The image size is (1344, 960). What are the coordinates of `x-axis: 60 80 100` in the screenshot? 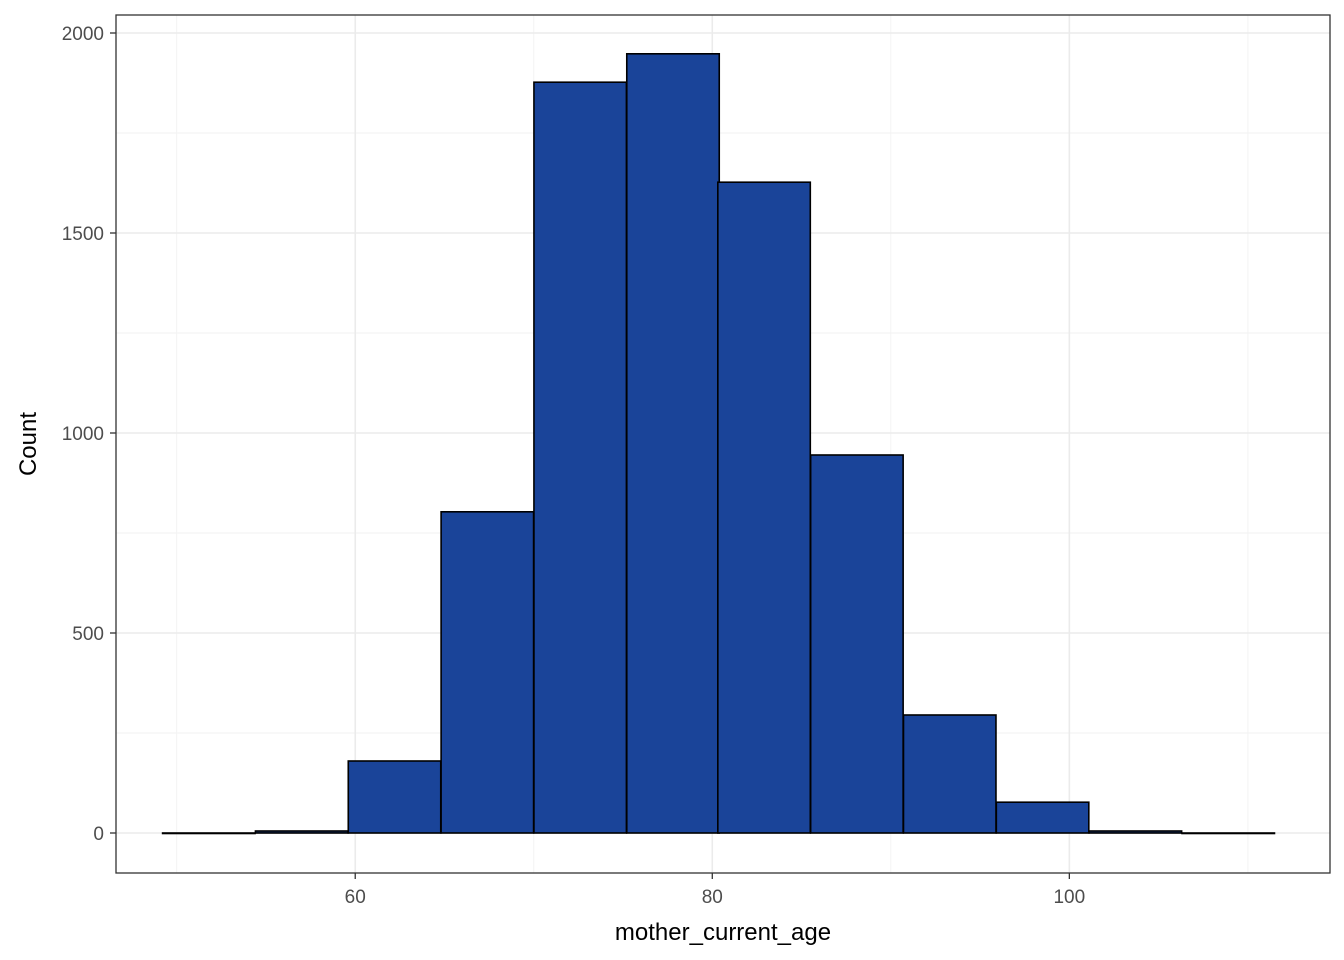 It's located at (715, 890).